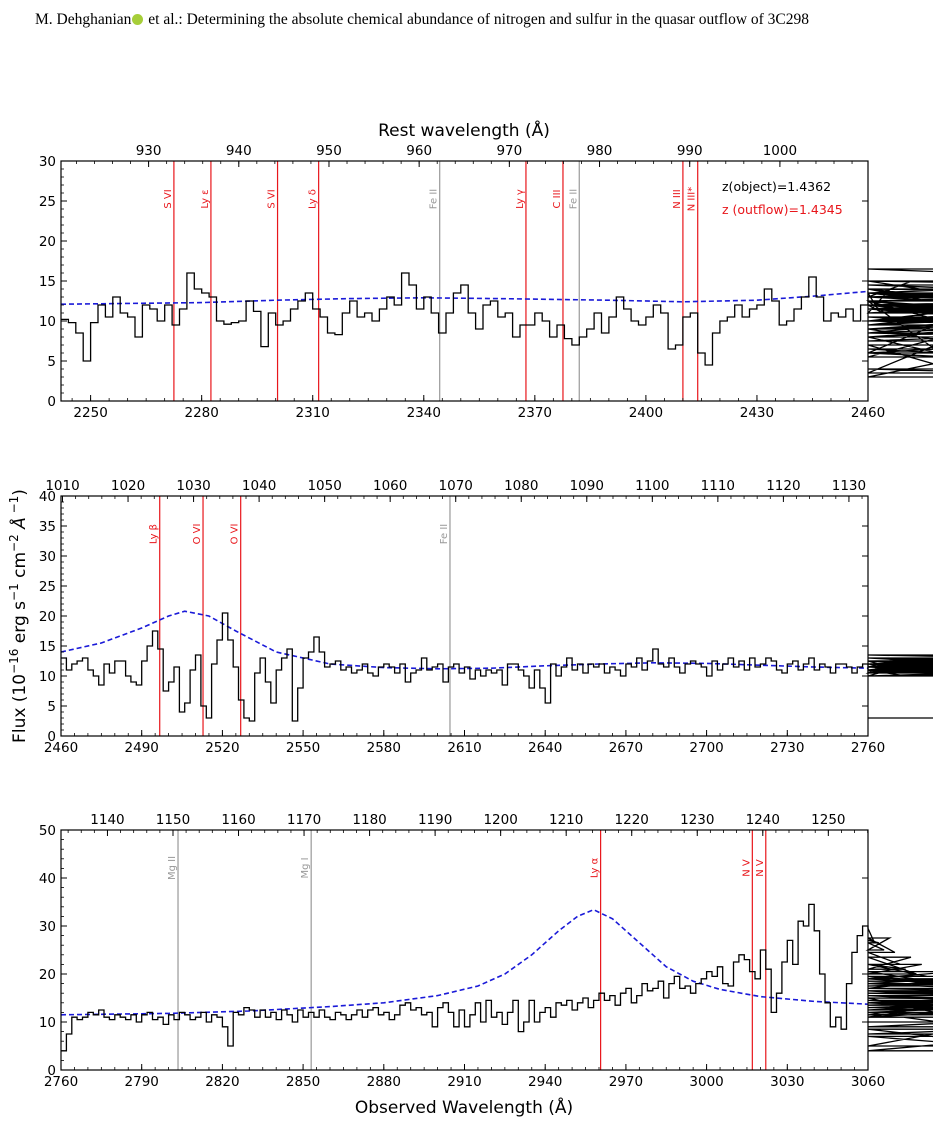 Image resolution: width=933 pixels, height=1122 pixels. Describe the element at coordinates (304, 820) in the screenshot. I see `top-tick-label: 1170` at that location.